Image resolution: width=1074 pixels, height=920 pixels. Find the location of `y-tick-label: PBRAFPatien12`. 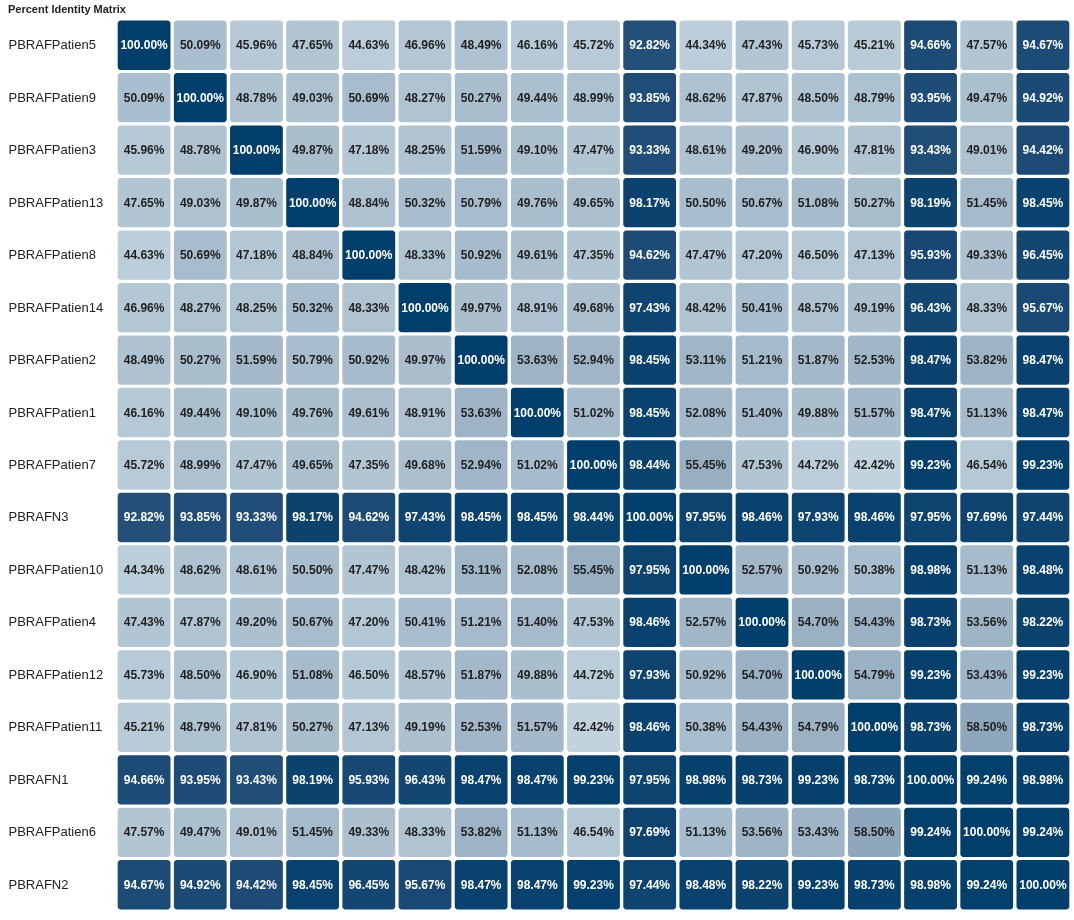

y-tick-label: PBRAFPatien12 is located at coordinates (56, 674).